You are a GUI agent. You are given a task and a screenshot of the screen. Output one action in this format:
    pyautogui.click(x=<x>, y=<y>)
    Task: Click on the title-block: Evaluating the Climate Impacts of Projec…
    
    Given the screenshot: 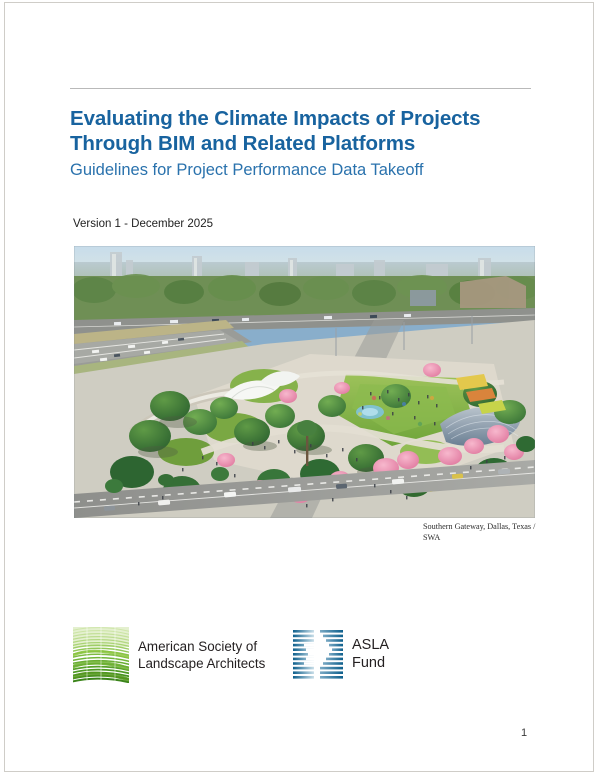 What is the action you would take?
    pyautogui.click(x=305, y=143)
    